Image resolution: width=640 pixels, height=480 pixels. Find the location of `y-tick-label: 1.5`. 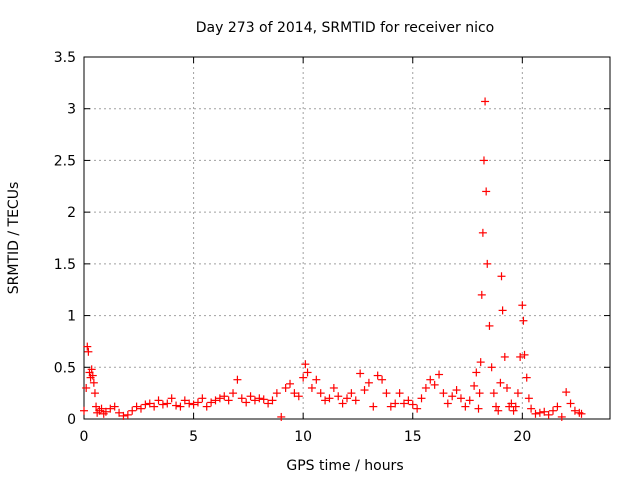

y-tick-label: 1.5 is located at coordinates (65, 265).